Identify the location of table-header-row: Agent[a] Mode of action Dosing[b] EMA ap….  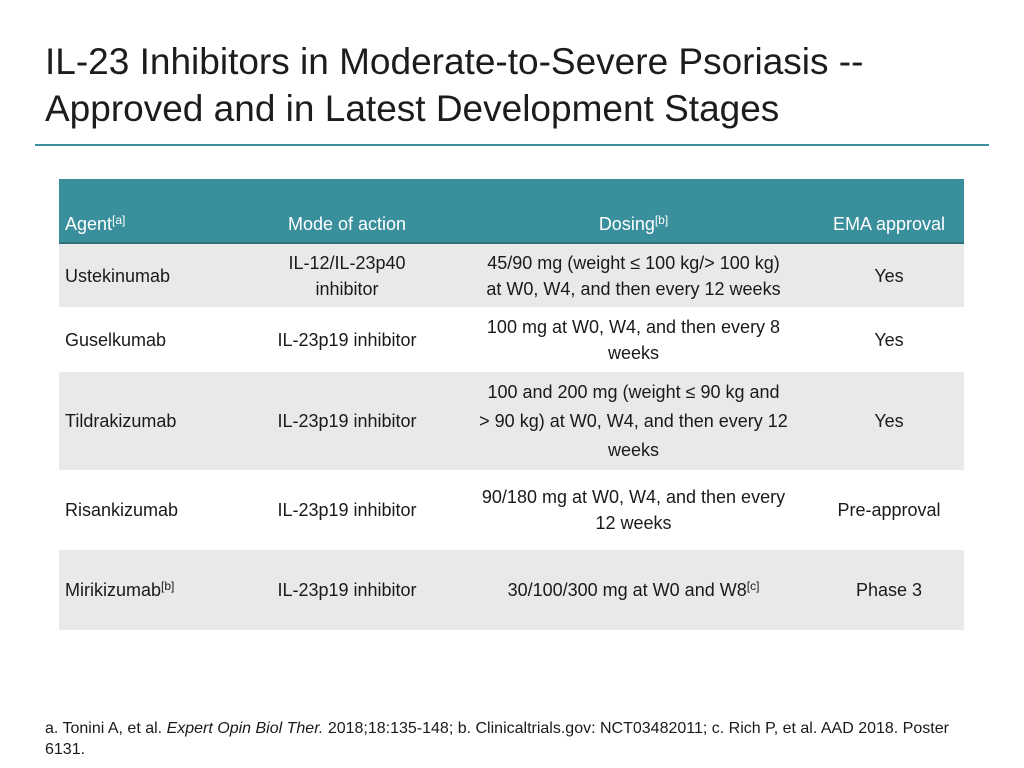
(511, 211).